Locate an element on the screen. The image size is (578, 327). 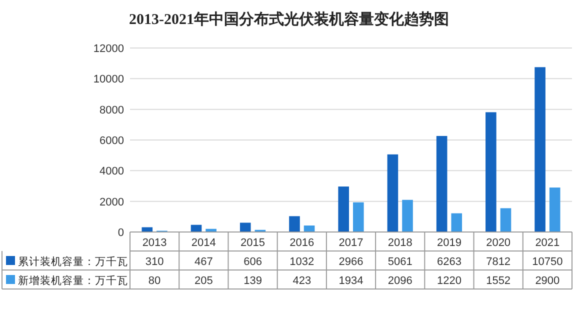
x-tick-label: 2014 is located at coordinates (203, 243).